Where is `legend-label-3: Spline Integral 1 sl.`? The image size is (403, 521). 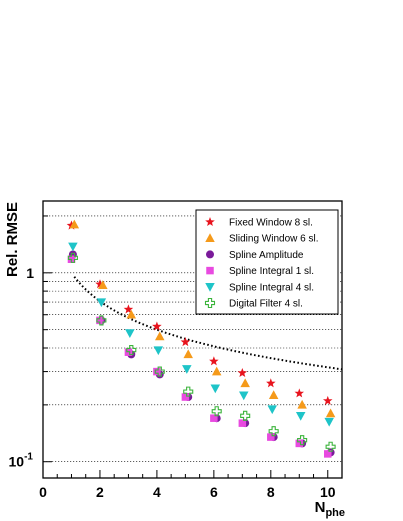
legend-label-3: Spline Integral 1 sl. is located at coordinates (271, 271).